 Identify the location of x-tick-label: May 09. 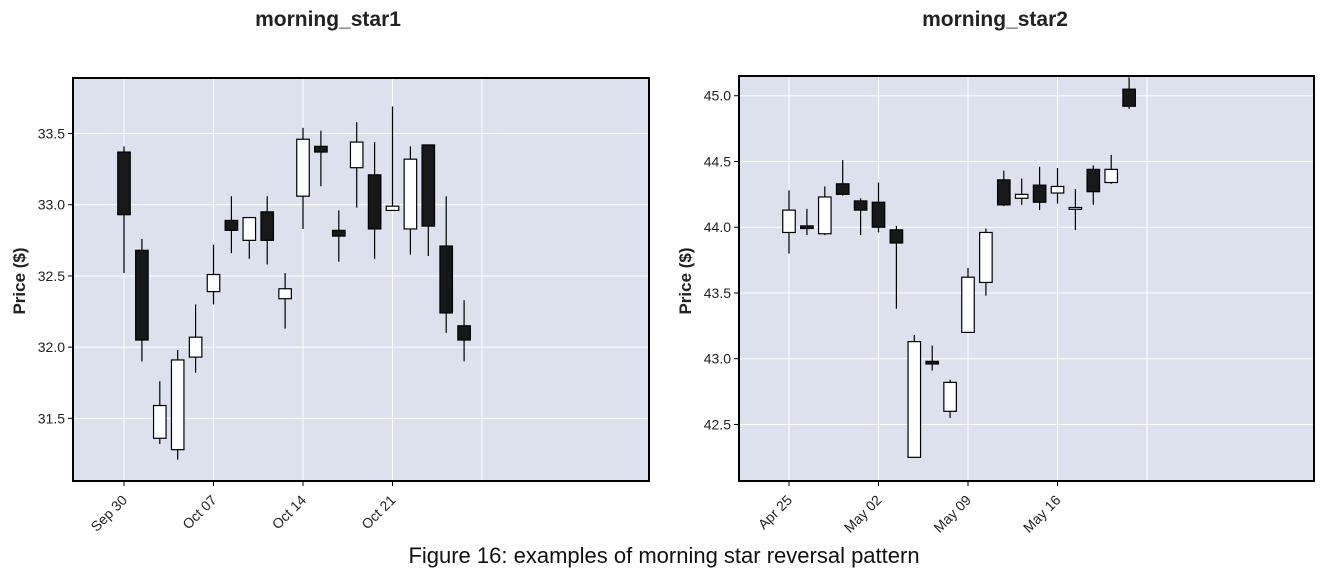
(952, 514).